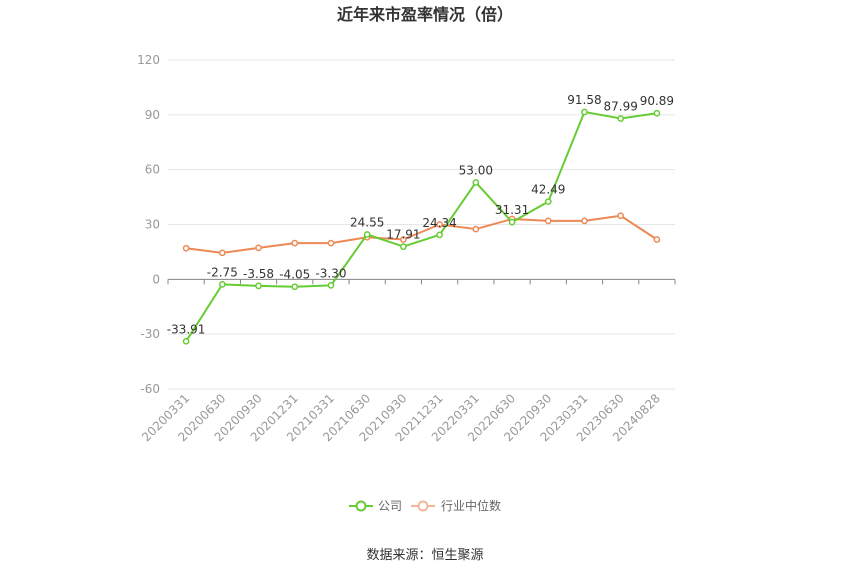 The width and height of the screenshot is (850, 575). Describe the element at coordinates (512, 210) in the screenshot. I see `company-data-label: 31.31` at that location.